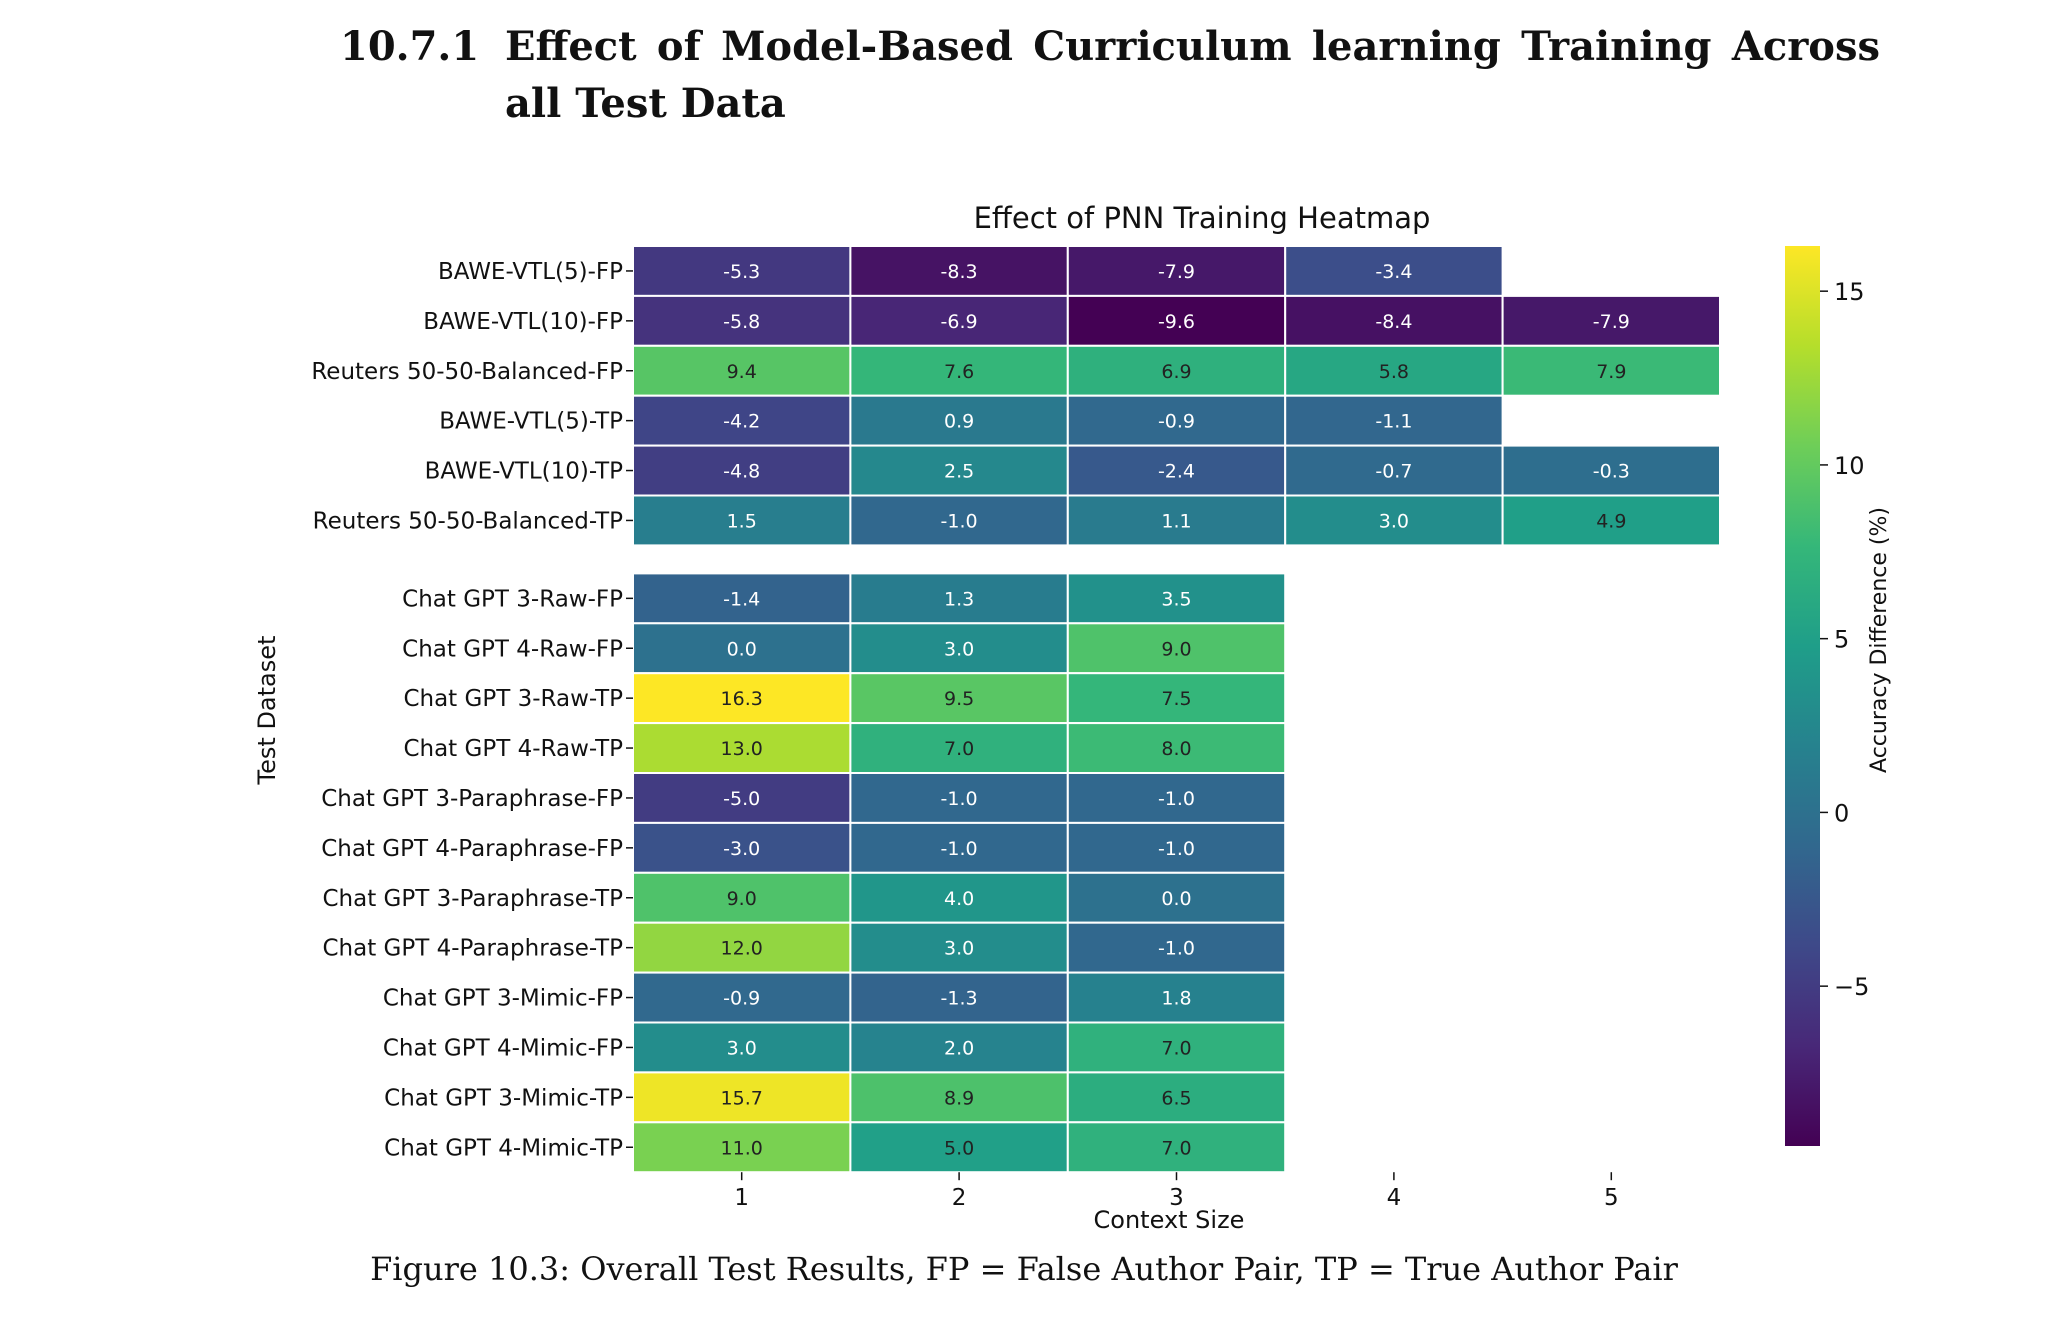 This screenshot has width=2048, height=1323. I want to click on cell-value-label: 1.3, so click(959, 599).